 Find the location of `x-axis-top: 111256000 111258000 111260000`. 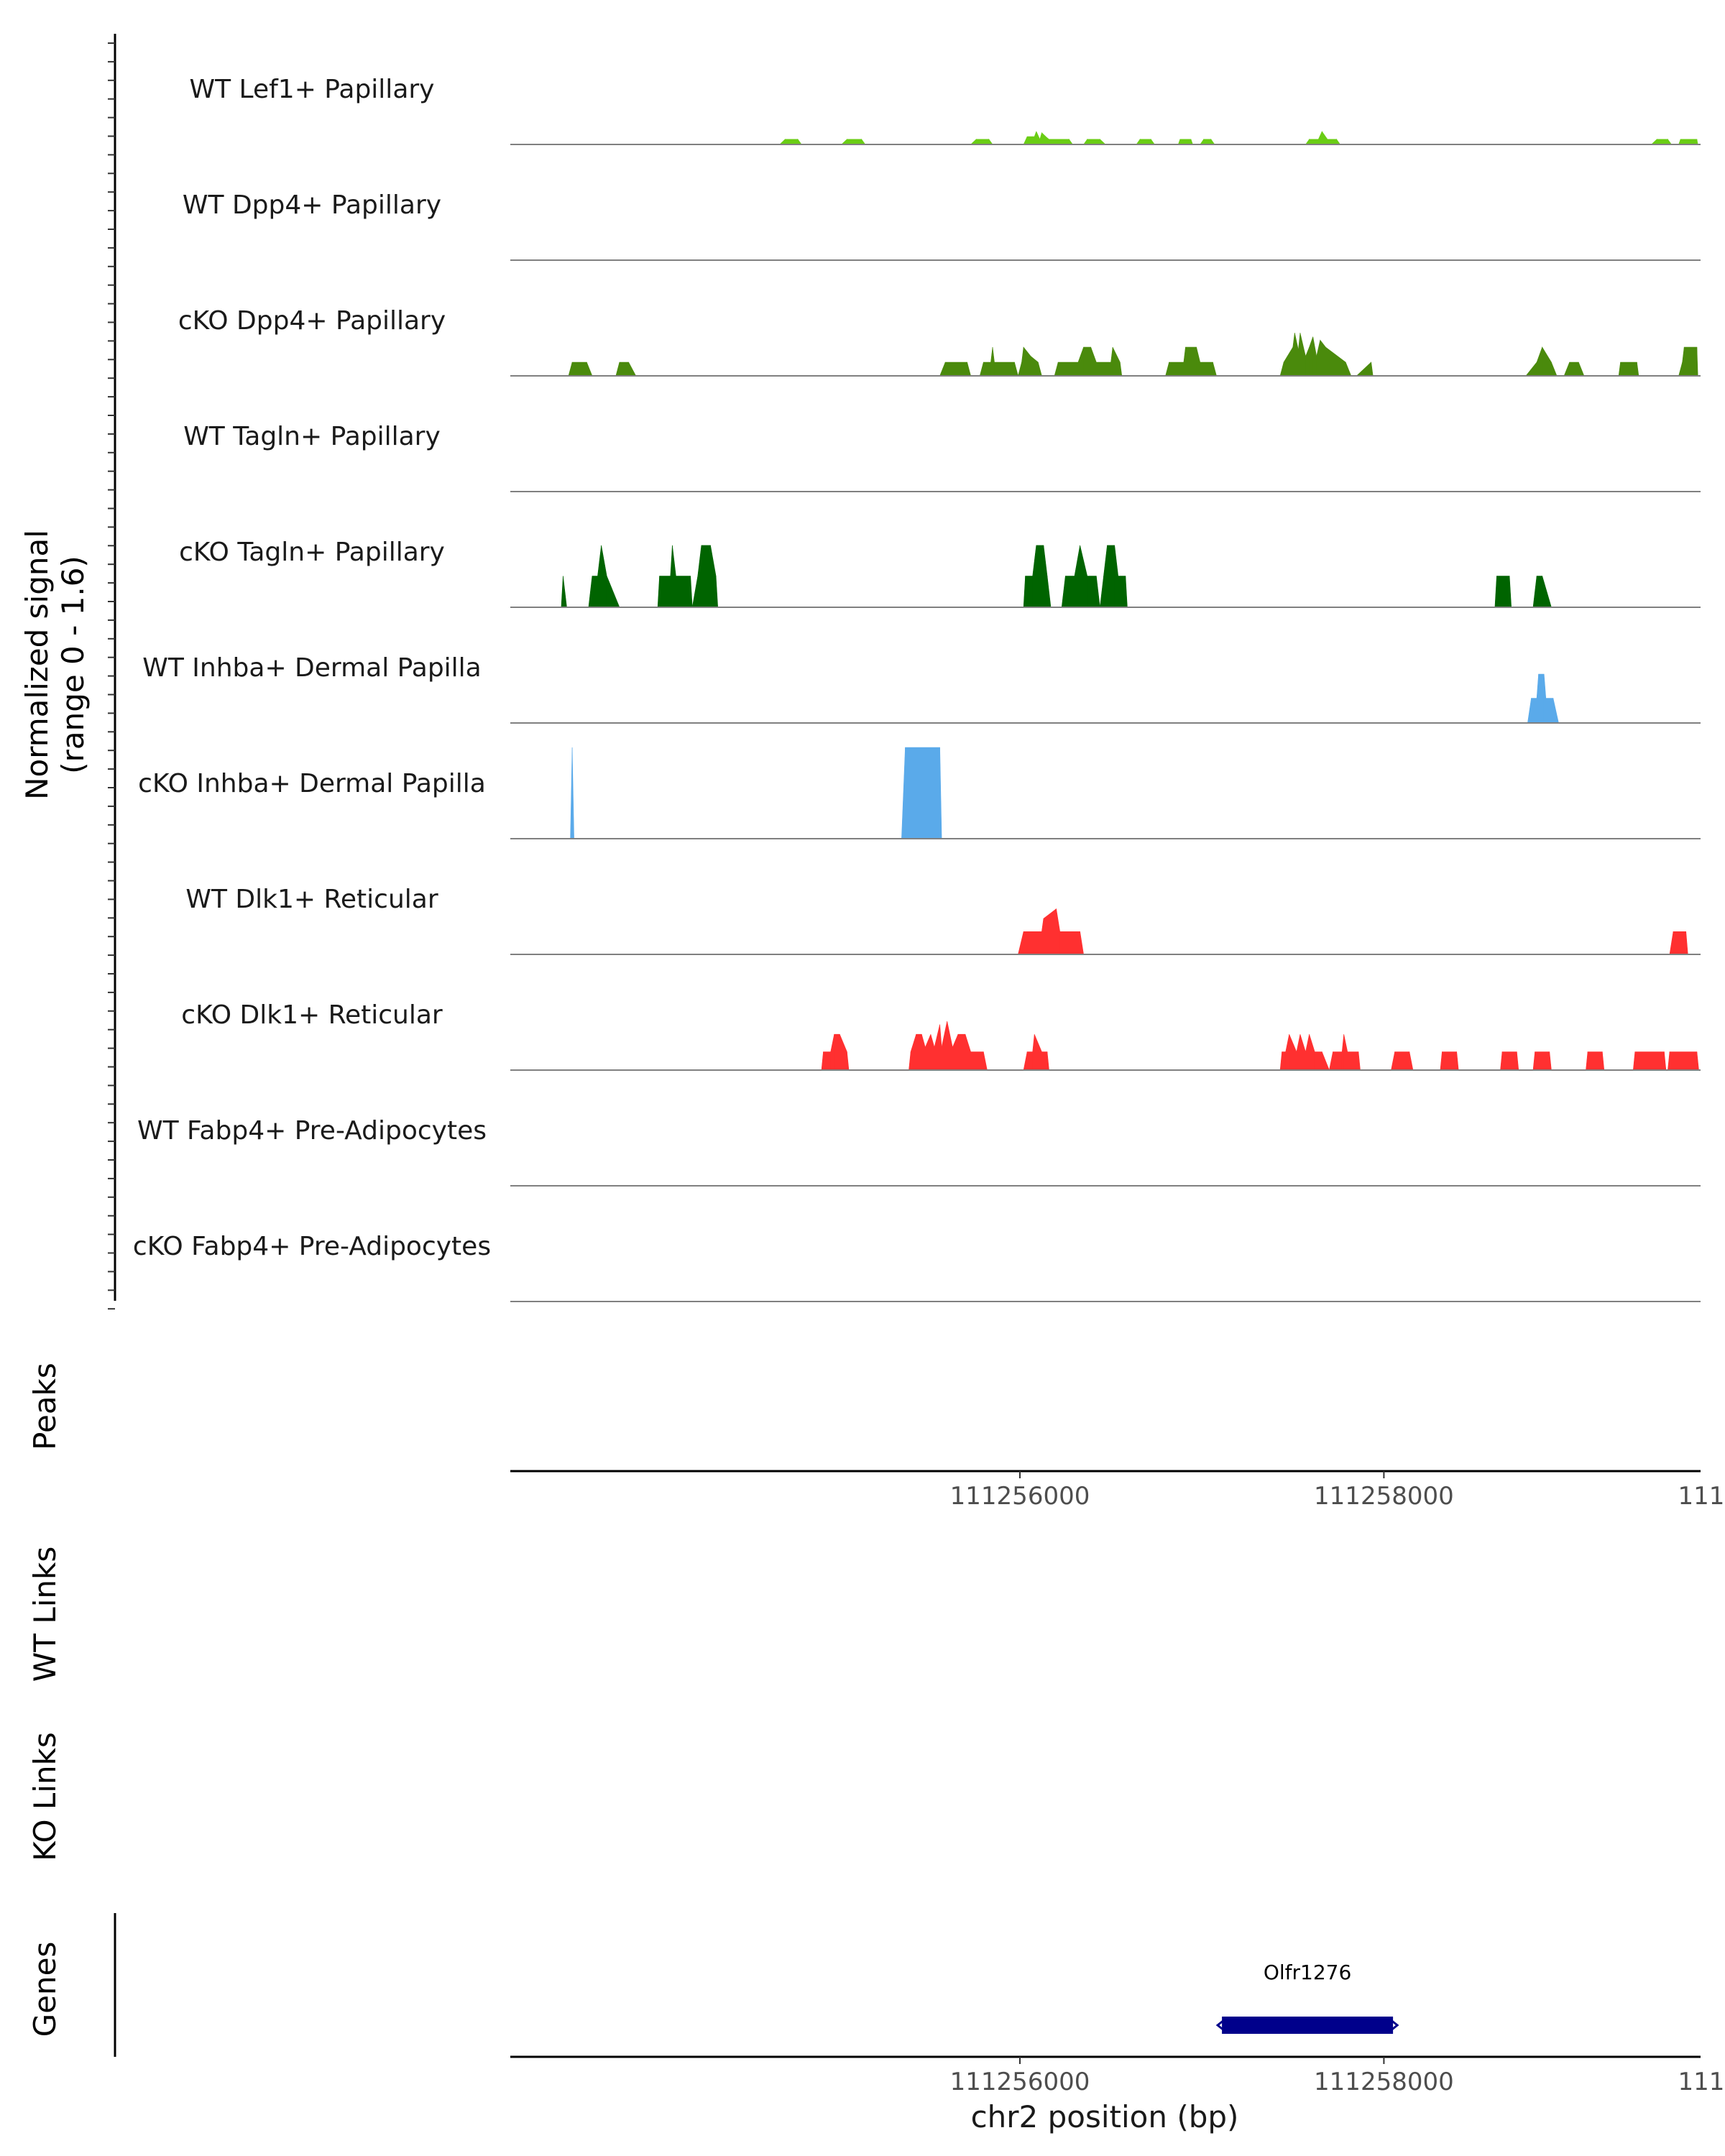

x-axis-top: 111256000 111258000 111260000 is located at coordinates (1117, 1491).